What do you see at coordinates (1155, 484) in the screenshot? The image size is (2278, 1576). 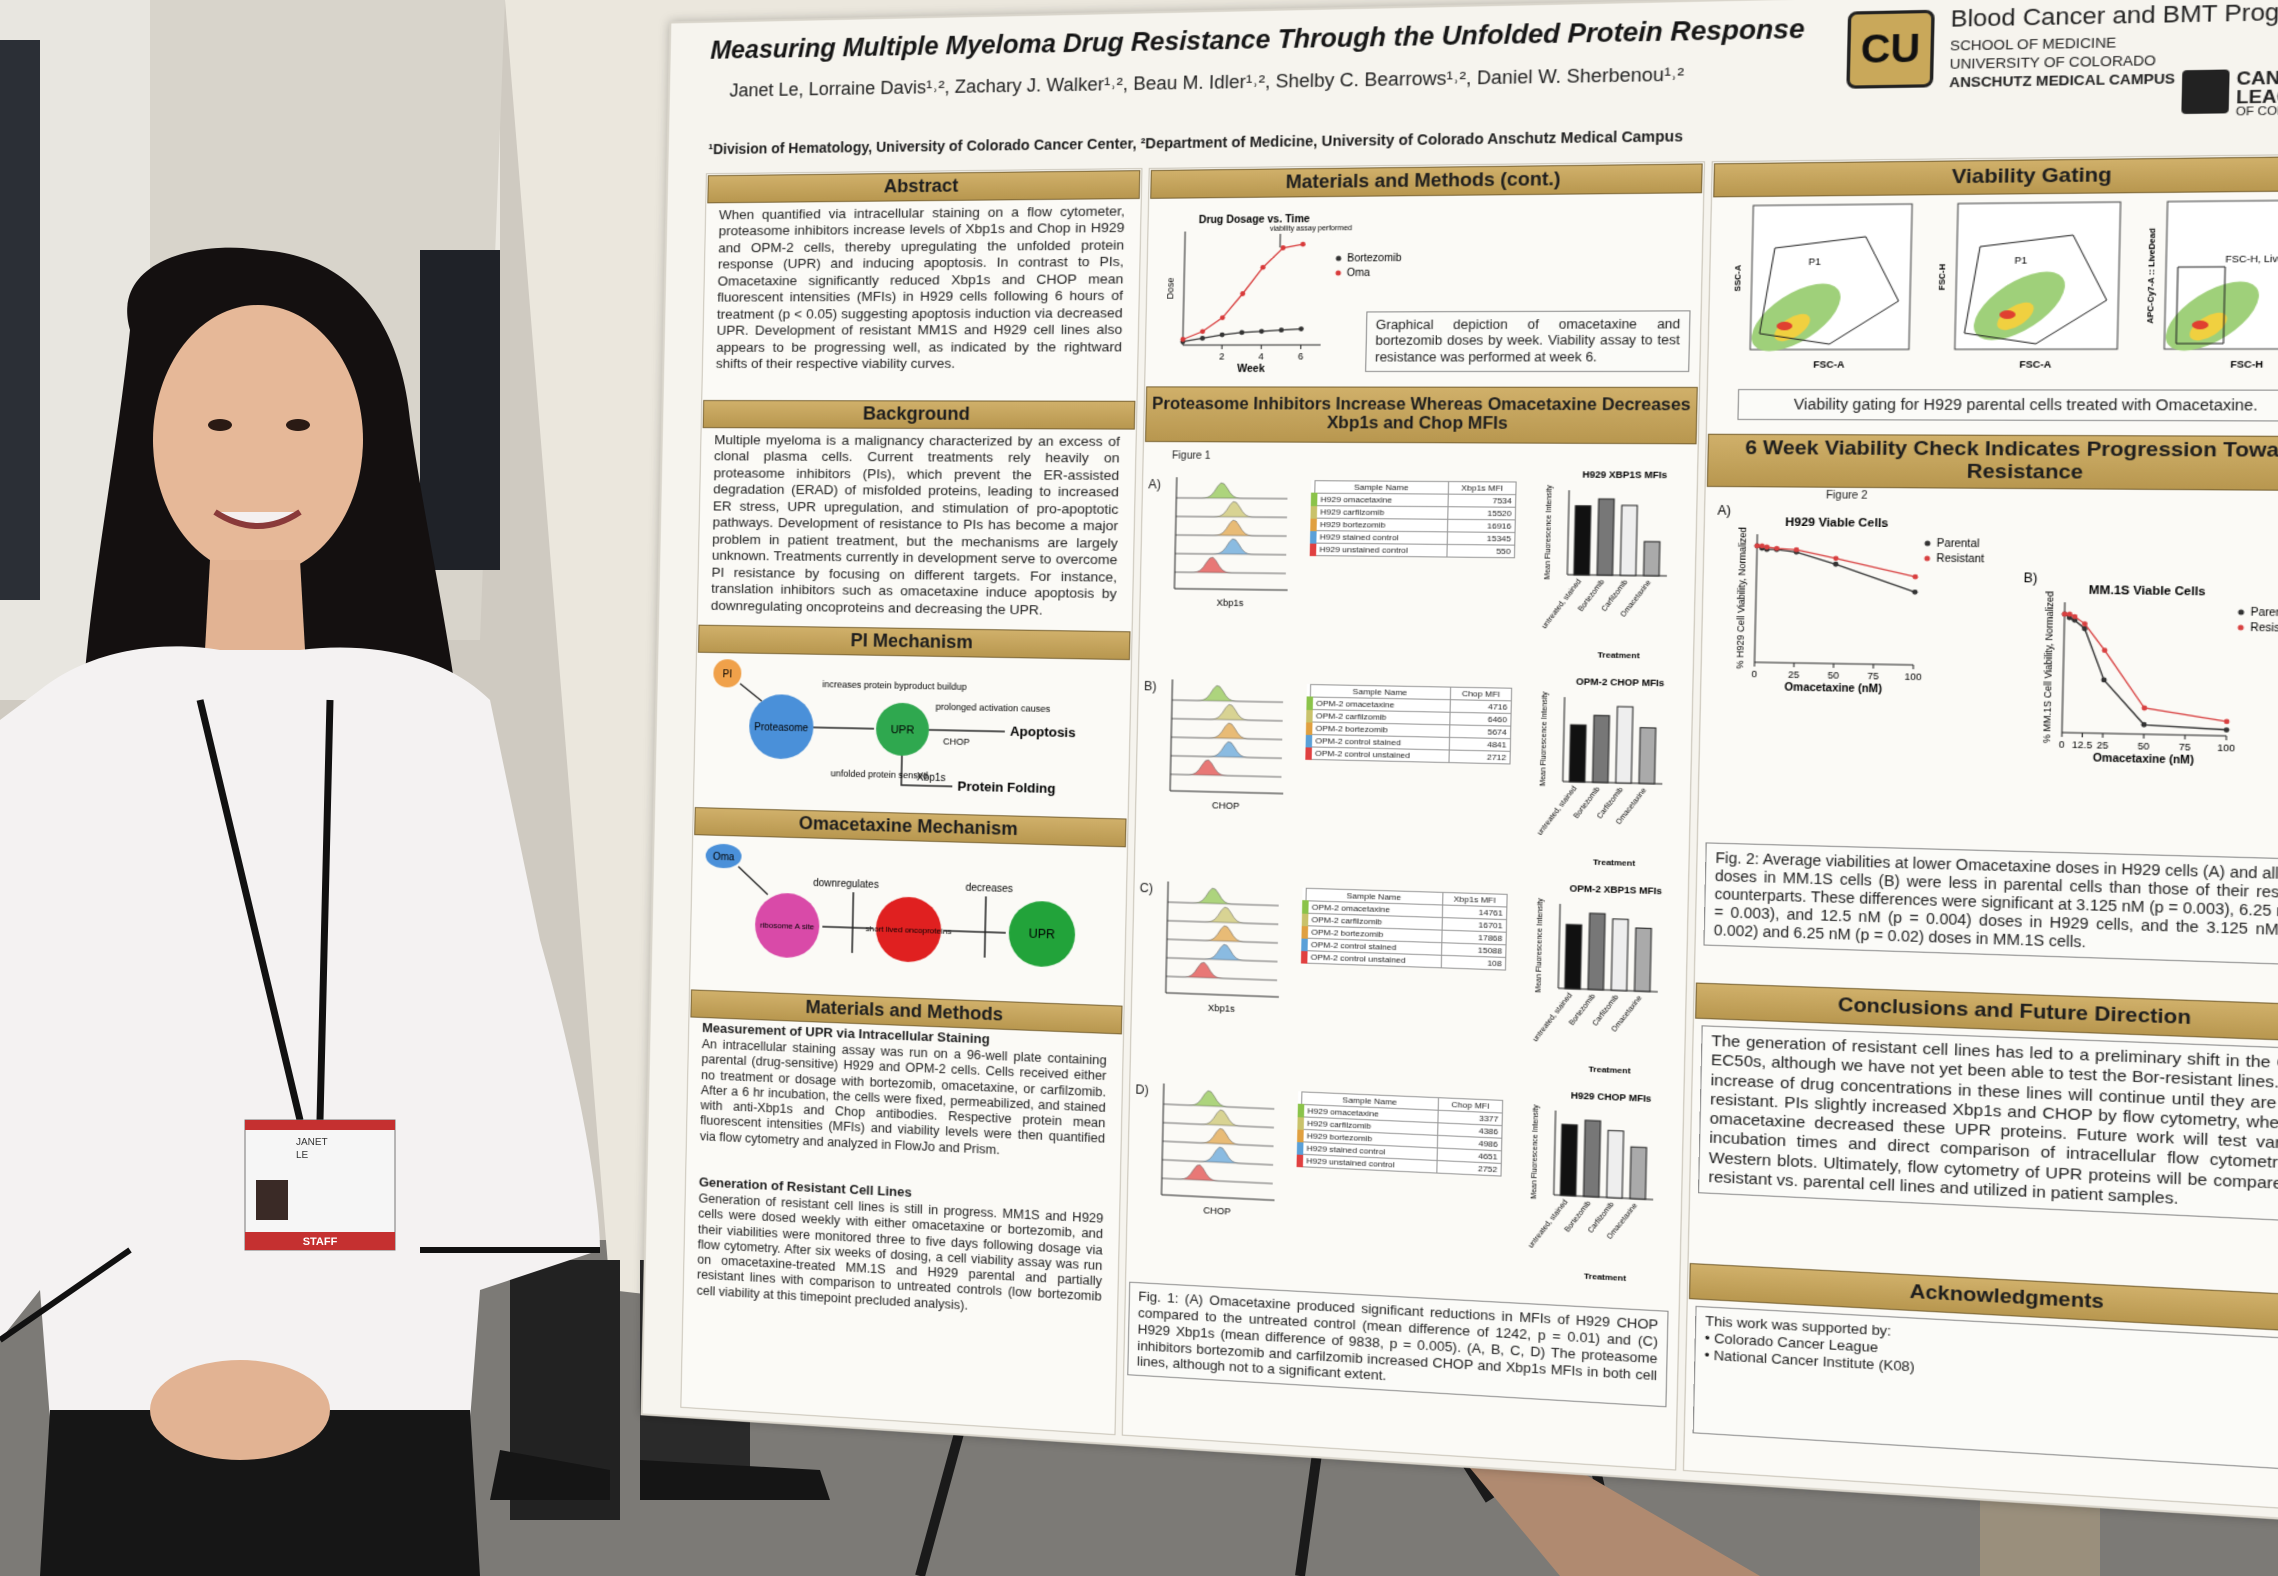 I see `panel-letter: A)` at bounding box center [1155, 484].